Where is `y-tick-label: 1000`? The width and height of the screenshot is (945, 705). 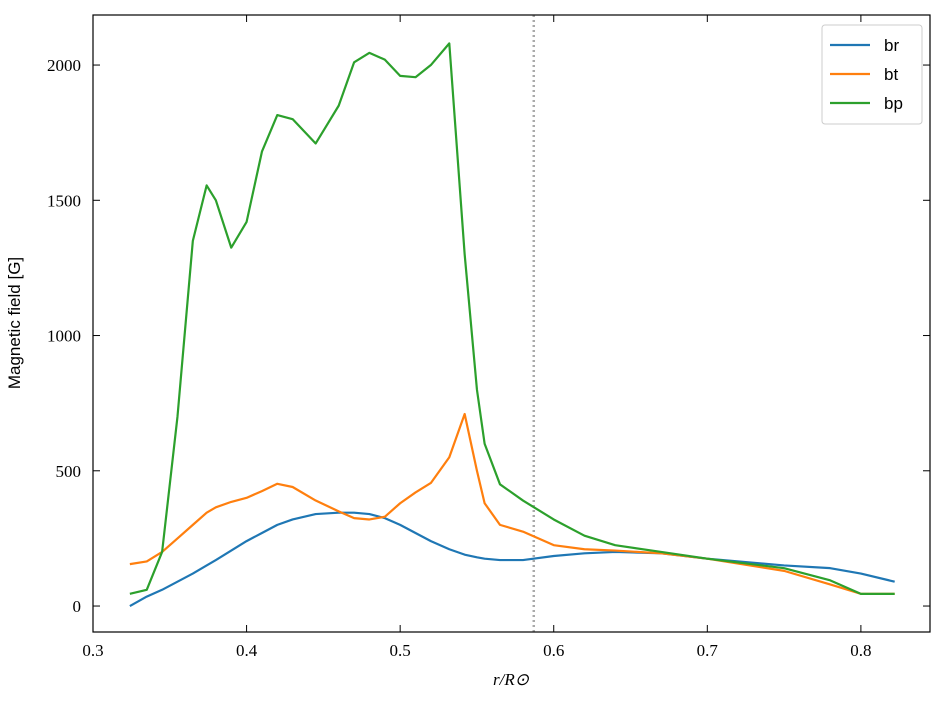
y-tick-label: 1000 is located at coordinates (64, 336).